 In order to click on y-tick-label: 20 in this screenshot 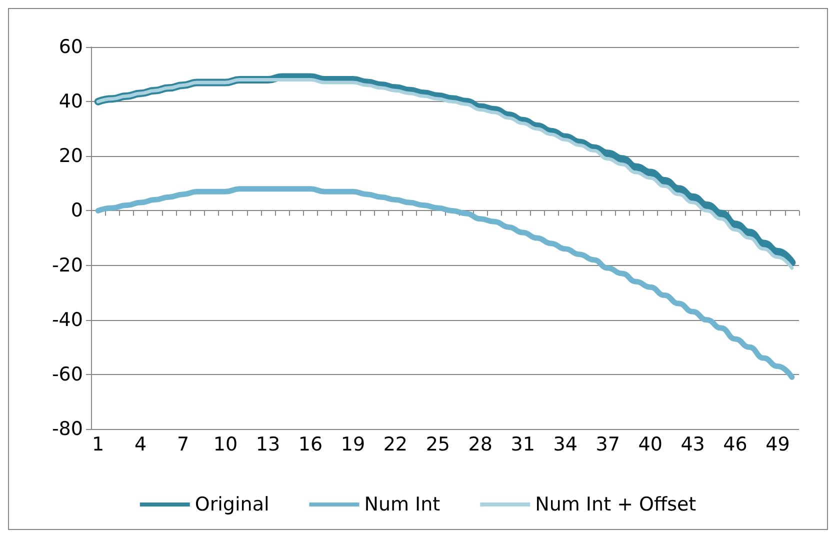, I will do `click(70, 156)`.